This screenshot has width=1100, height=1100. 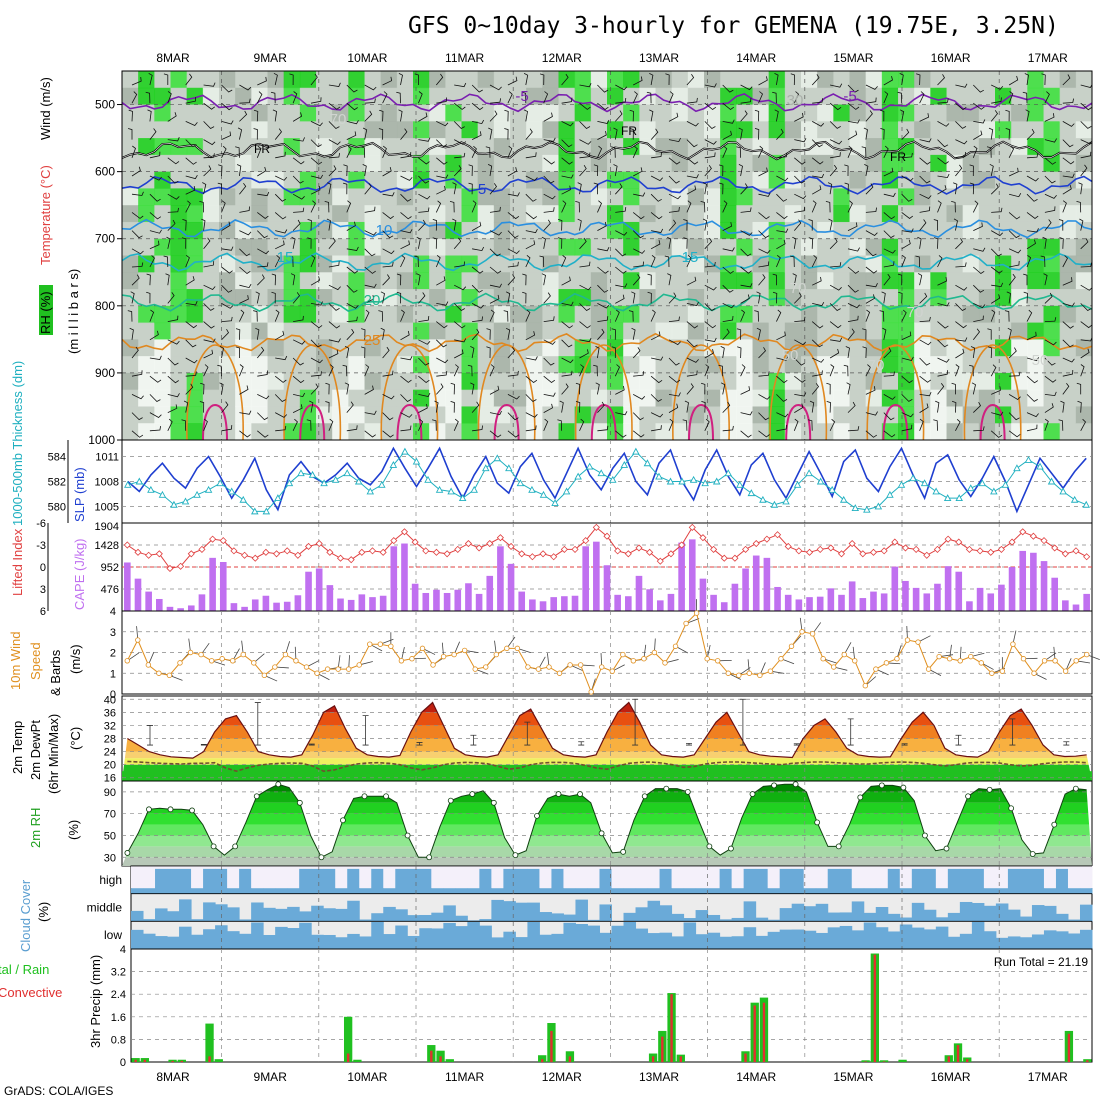 I want to click on temperature-tick-label: 28, so click(x=110, y=740).